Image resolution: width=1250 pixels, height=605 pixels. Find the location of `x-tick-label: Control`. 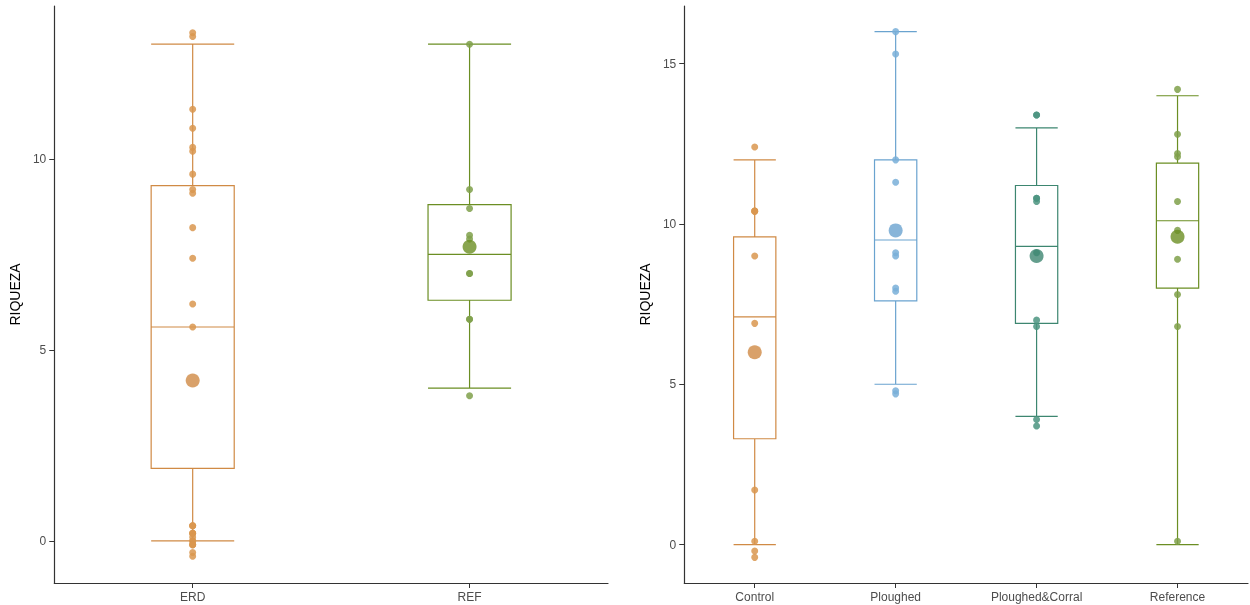

x-tick-label: Control is located at coordinates (755, 597).